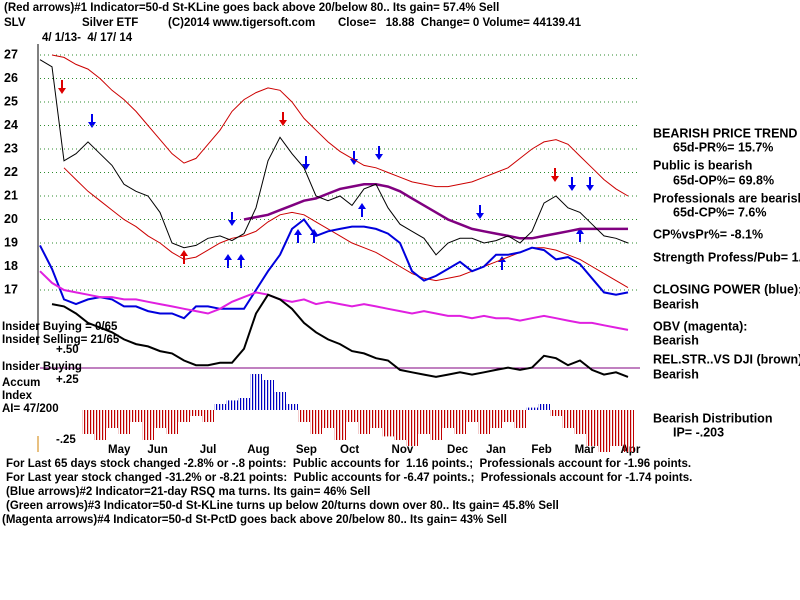  Describe the element at coordinates (719, 212) in the screenshot. I see `note: 65d-CP%= 7.6%` at that location.